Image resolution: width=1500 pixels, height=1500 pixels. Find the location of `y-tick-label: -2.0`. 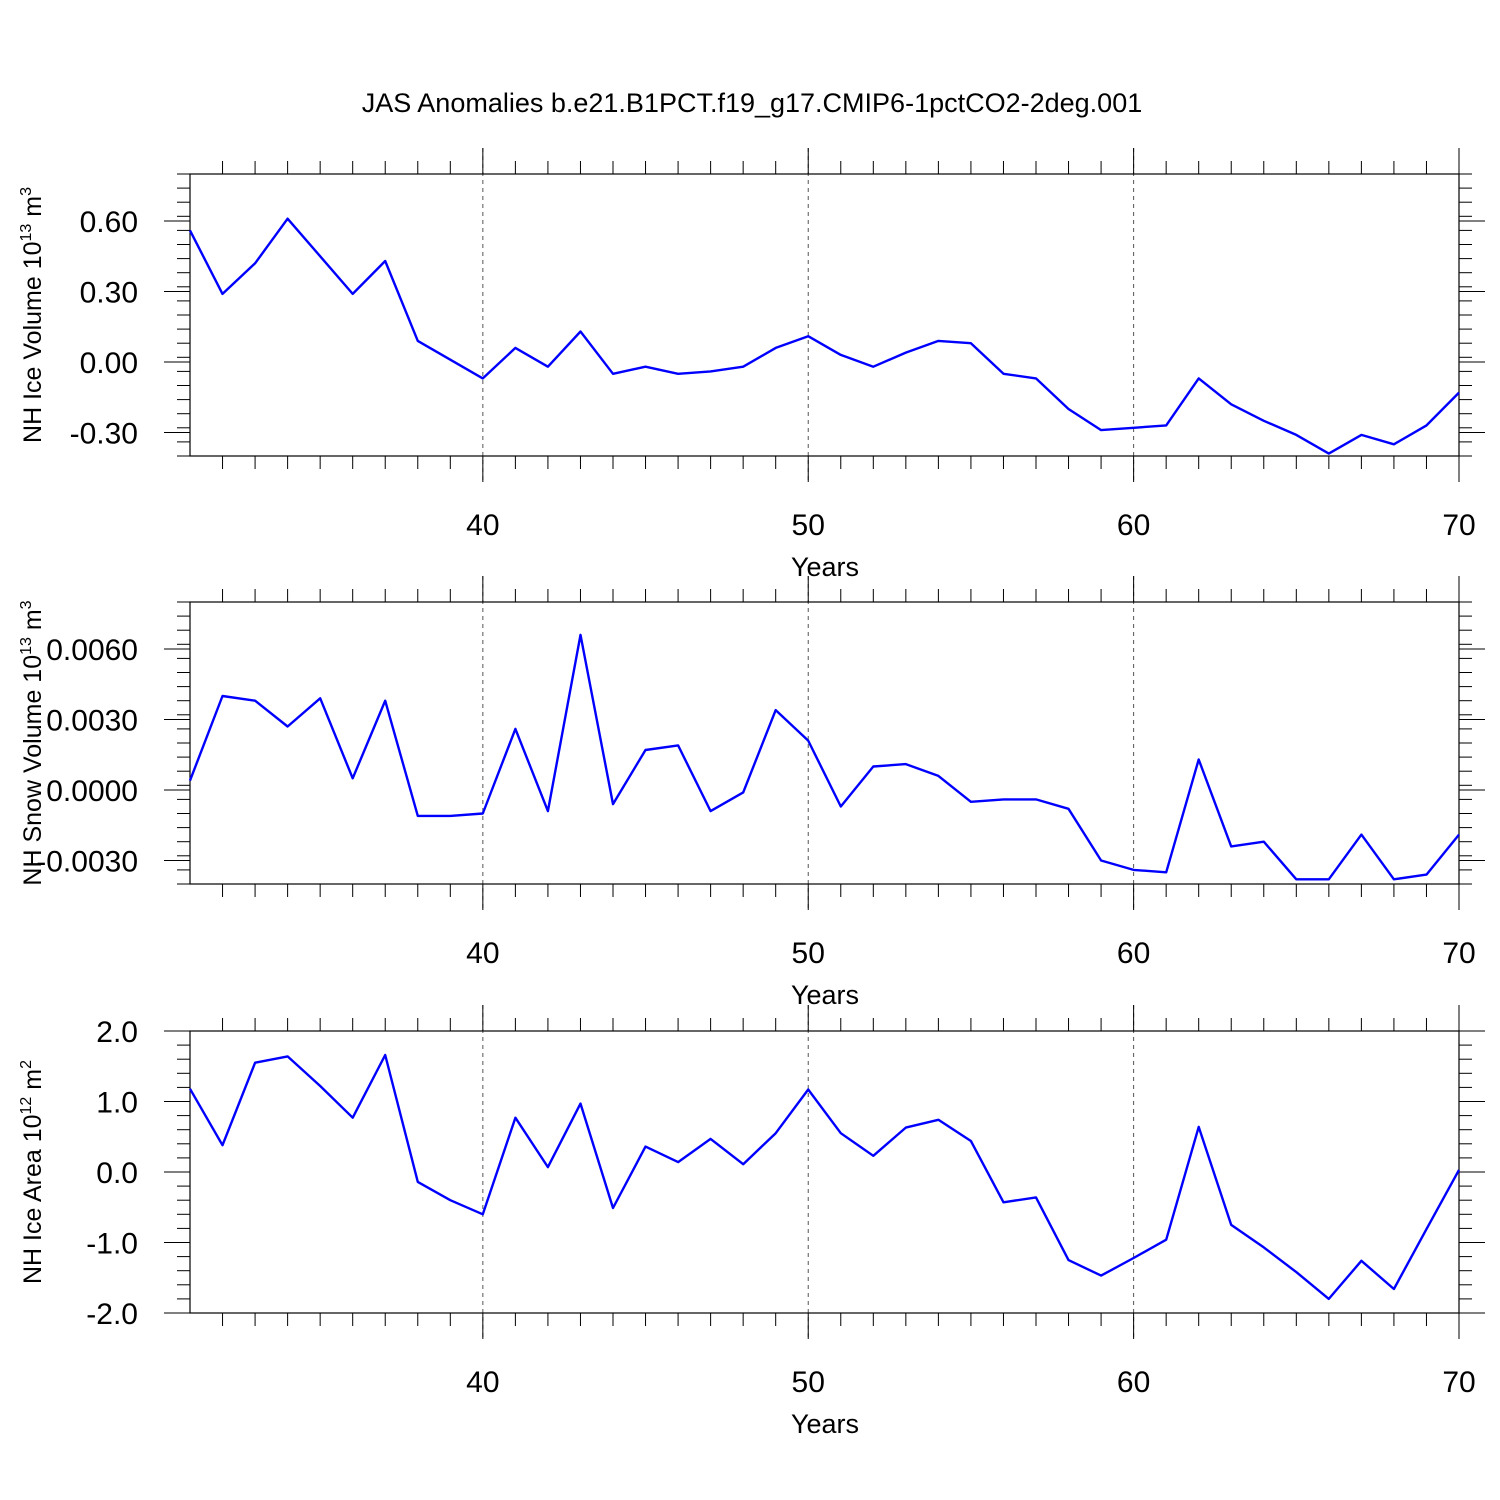

y-tick-label: -2.0 is located at coordinates (112, 1314).